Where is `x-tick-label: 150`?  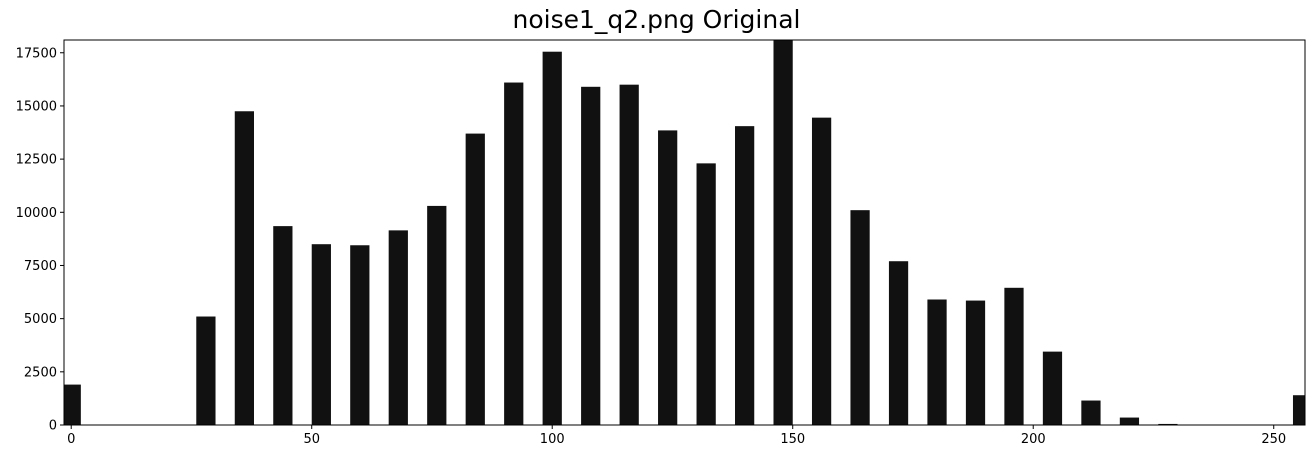
x-tick-label: 150 is located at coordinates (792, 439).